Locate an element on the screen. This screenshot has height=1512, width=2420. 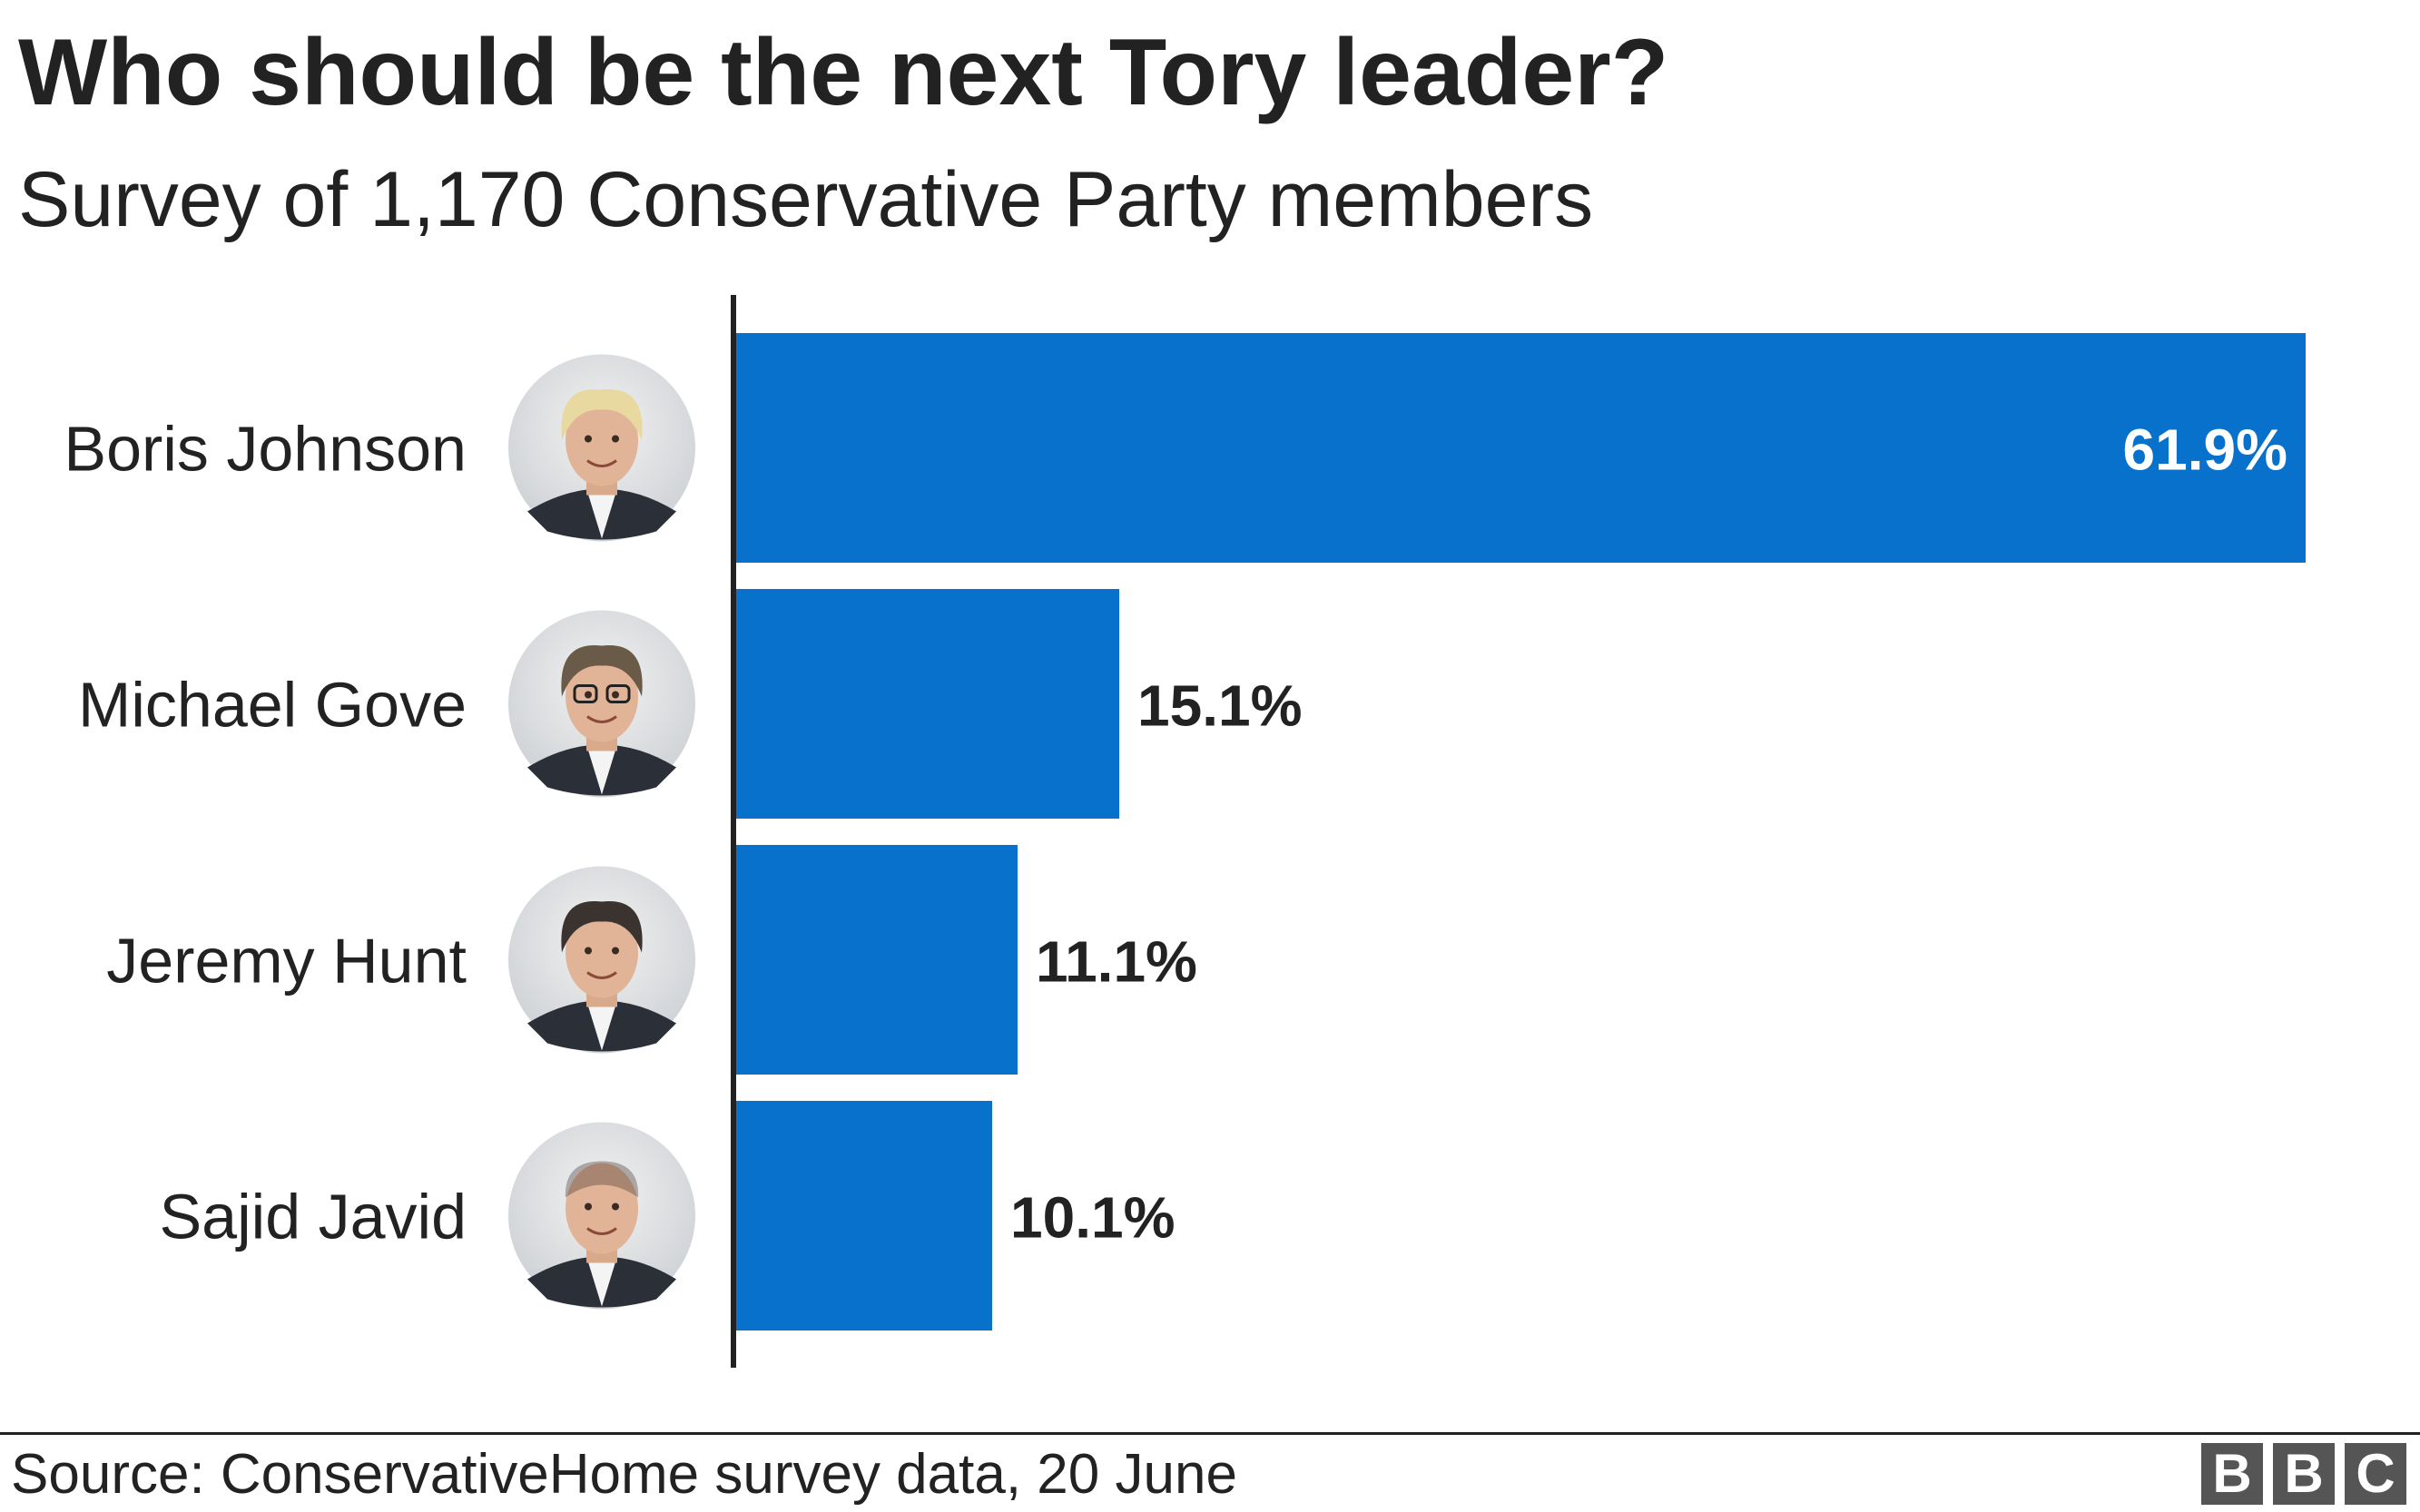
category-label: Michael Gove is located at coordinates (273, 705).